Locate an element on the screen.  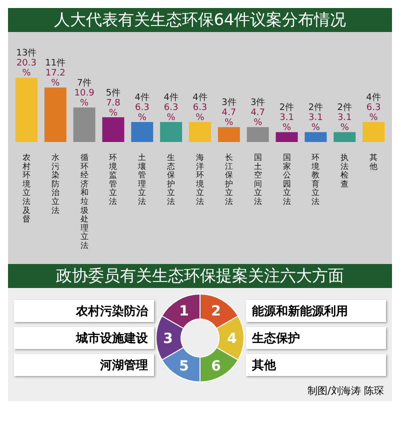
x-tick-label: 海洋环境立法 is located at coordinates (199, 179).